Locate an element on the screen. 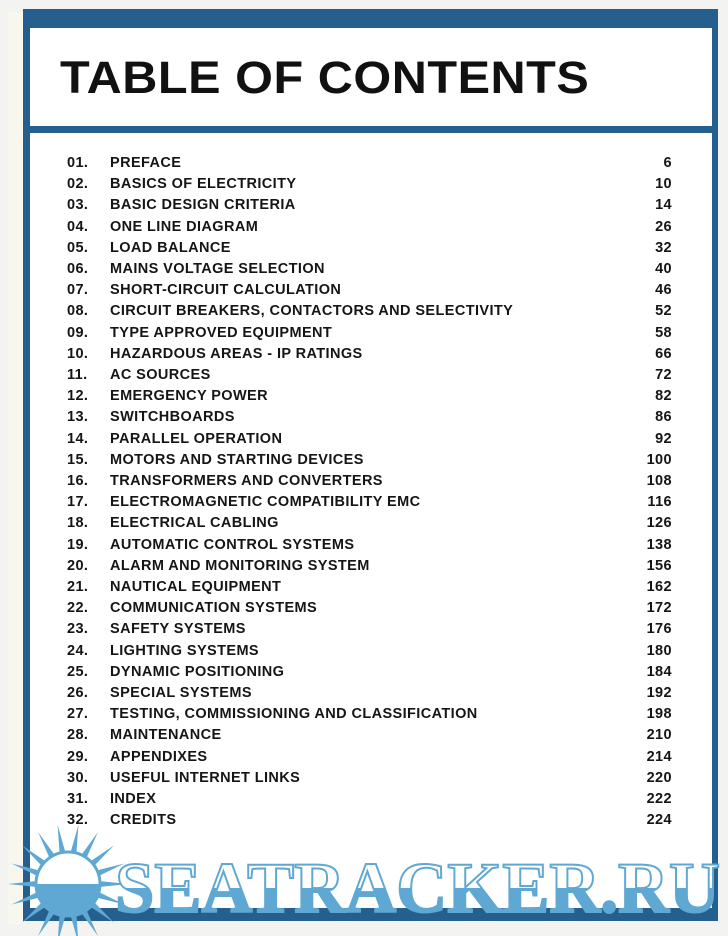  toc-entry: 03. BASIC DESIGN CRITERIA 14 is located at coordinates (371, 207).